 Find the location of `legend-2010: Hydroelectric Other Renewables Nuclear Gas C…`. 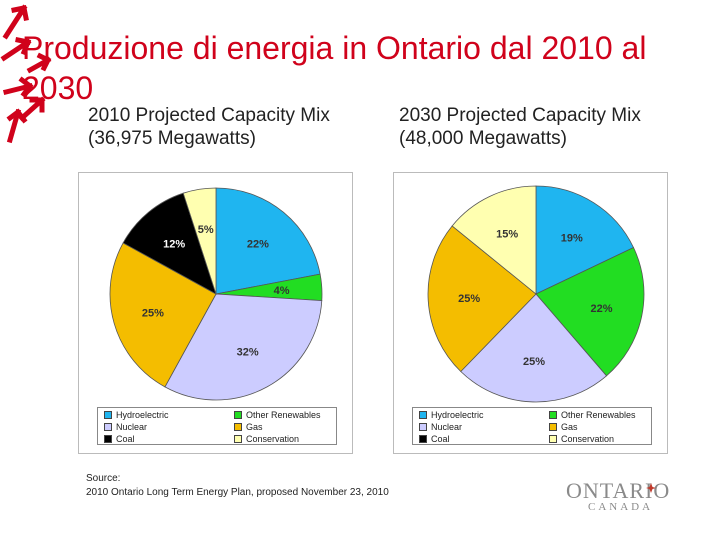

legend-2010: Hydroelectric Other Renewables Nuclear Gas C… is located at coordinates (217, 426).